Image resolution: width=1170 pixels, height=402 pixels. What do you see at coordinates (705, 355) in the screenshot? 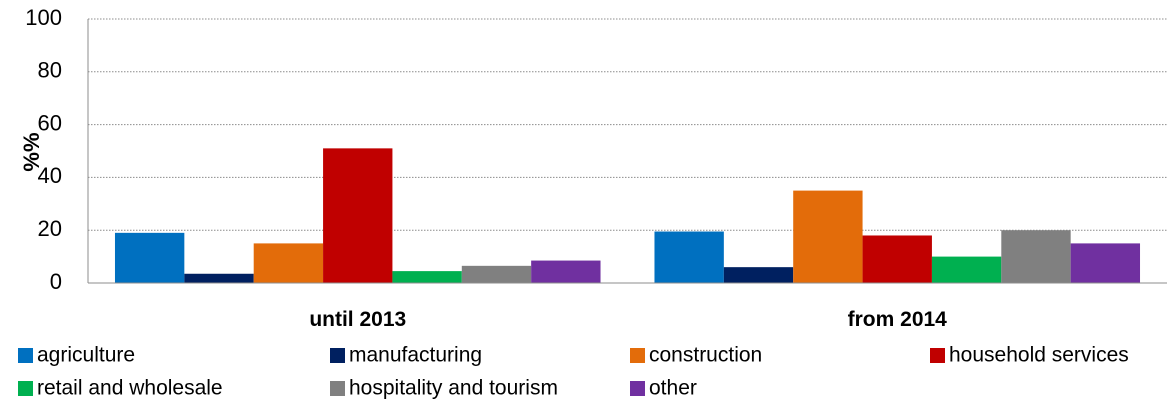
I see `legend-label: construction` at bounding box center [705, 355].